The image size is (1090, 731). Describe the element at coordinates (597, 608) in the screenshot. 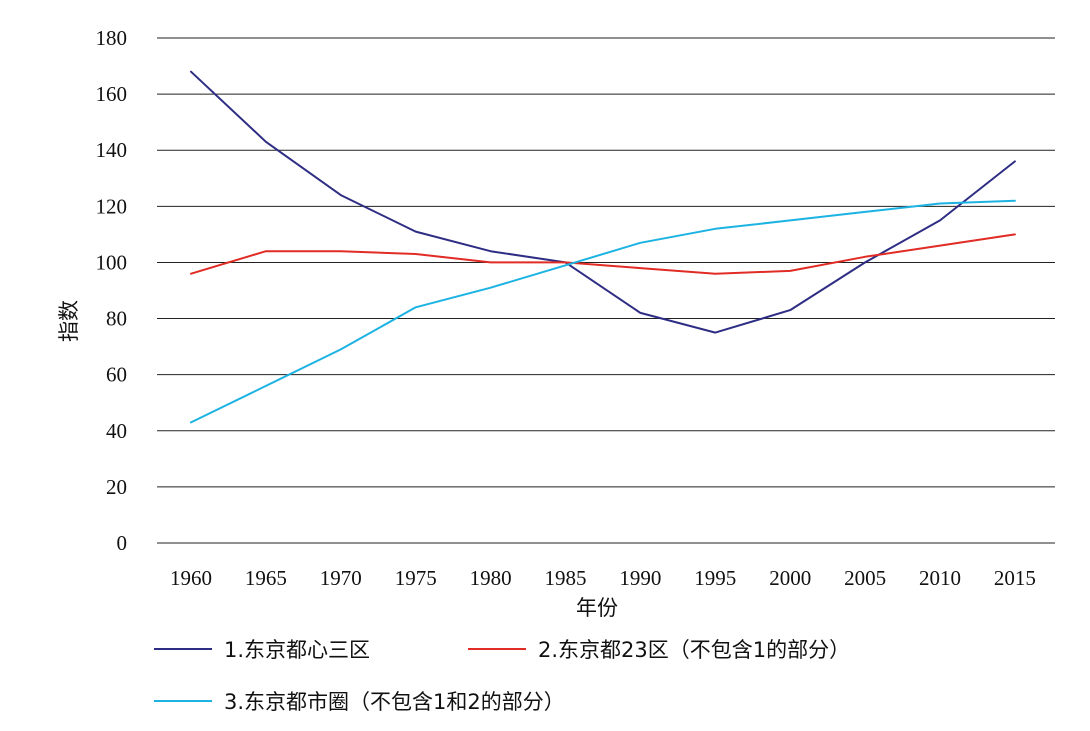

I see `x-axis-title: 年份` at that location.